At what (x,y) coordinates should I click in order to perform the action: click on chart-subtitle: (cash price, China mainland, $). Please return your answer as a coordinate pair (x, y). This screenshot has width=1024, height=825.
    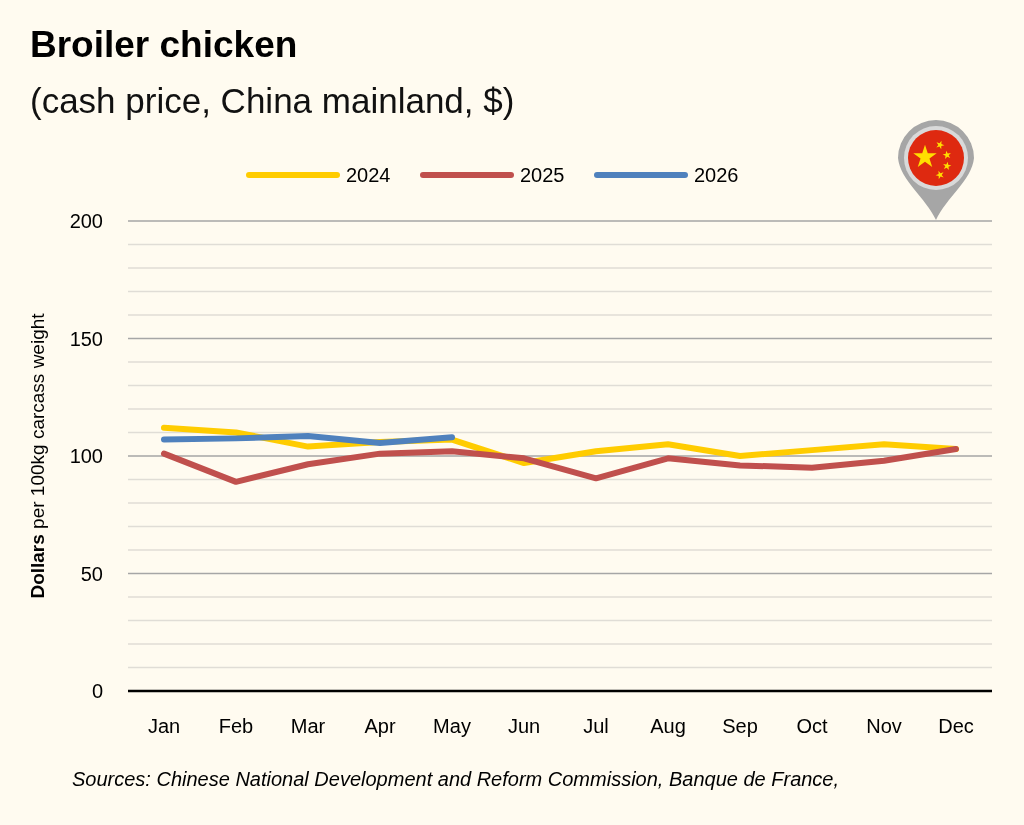
    Looking at the image, I should click on (272, 100).